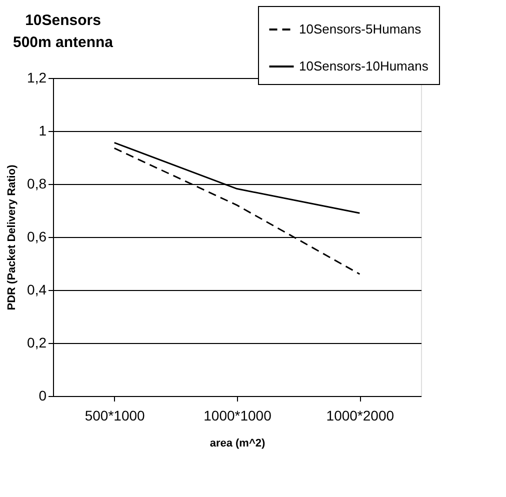 This screenshot has width=506, height=497. I want to click on legend-label: 10Sensors-5Humans, so click(360, 29).